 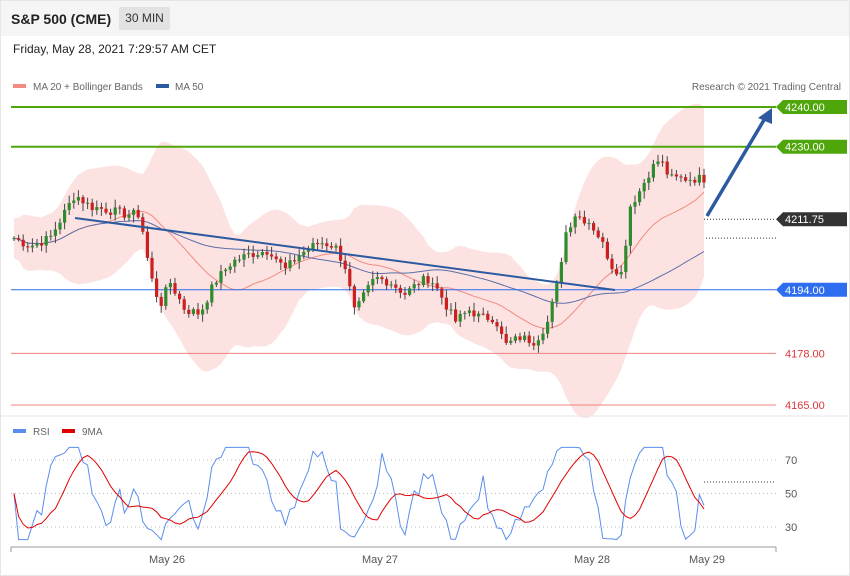 I want to click on downtrend-line, so click(x=345, y=254).